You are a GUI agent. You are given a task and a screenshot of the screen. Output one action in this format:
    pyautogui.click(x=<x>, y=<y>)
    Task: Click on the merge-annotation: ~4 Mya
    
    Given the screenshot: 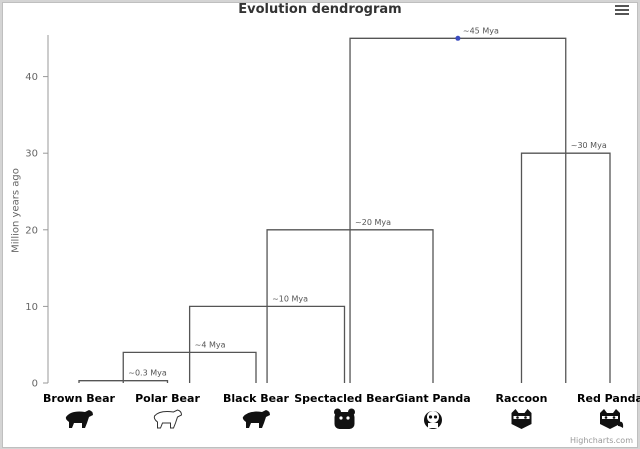 What is the action you would take?
    pyautogui.click(x=210, y=344)
    